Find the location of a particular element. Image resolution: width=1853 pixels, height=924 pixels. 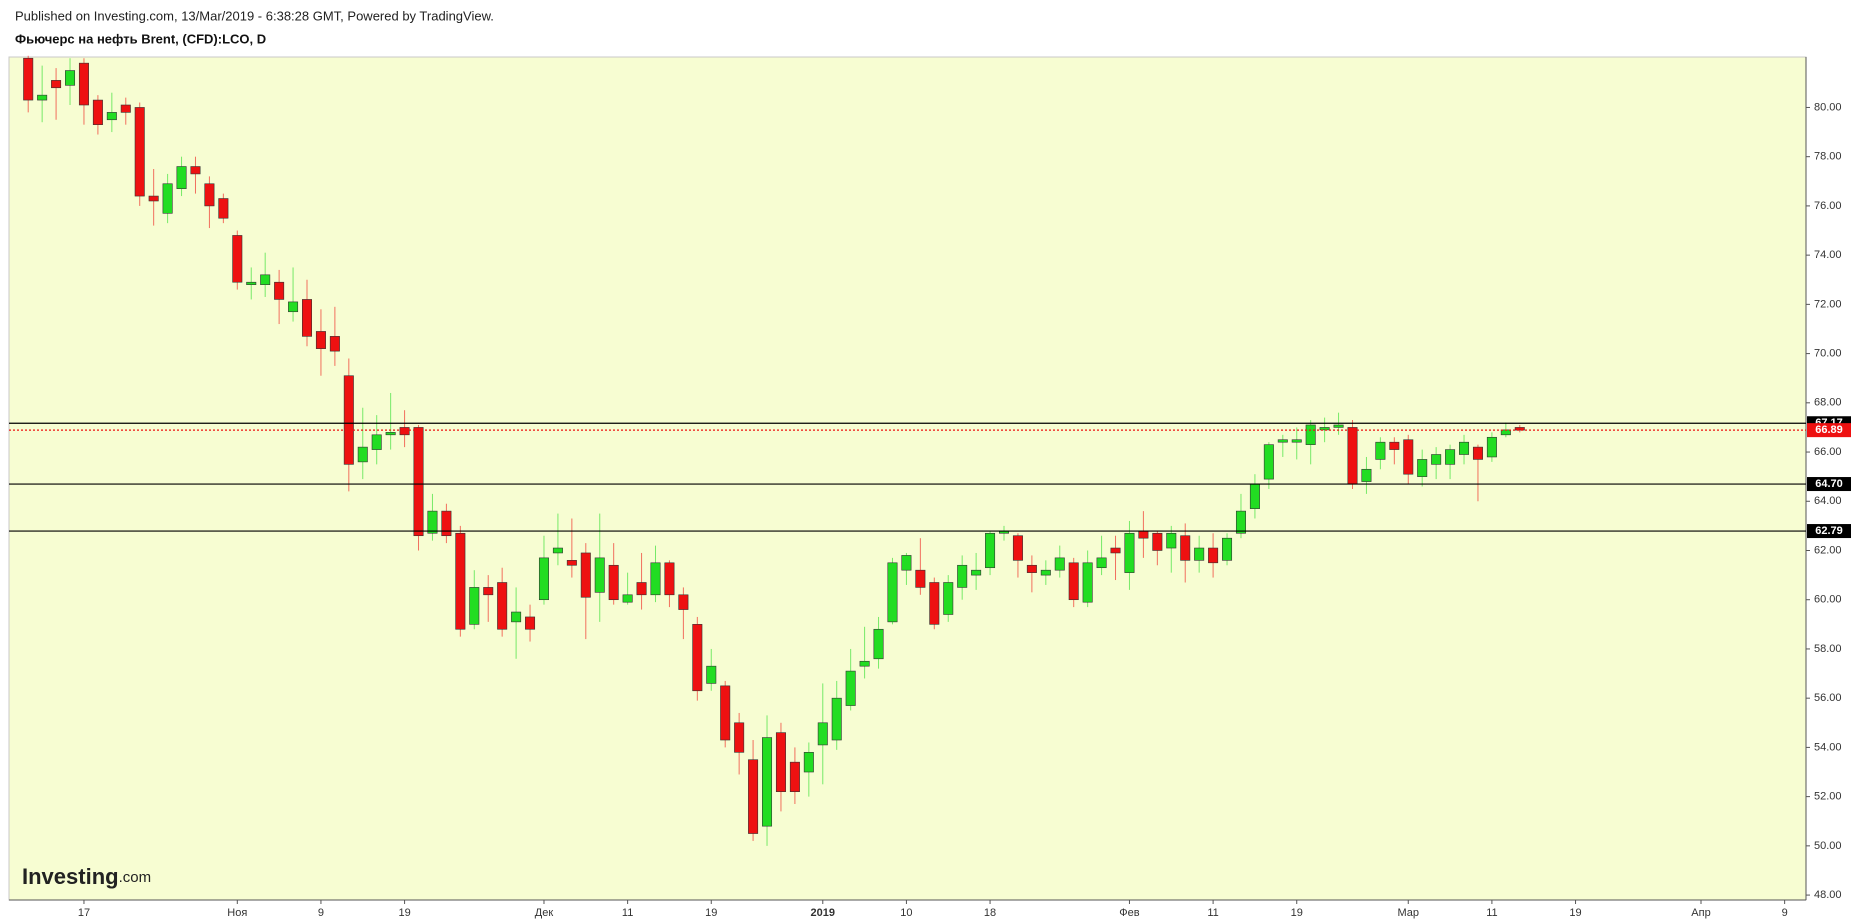

y-tick-label: 68.00 is located at coordinates (1828, 403).